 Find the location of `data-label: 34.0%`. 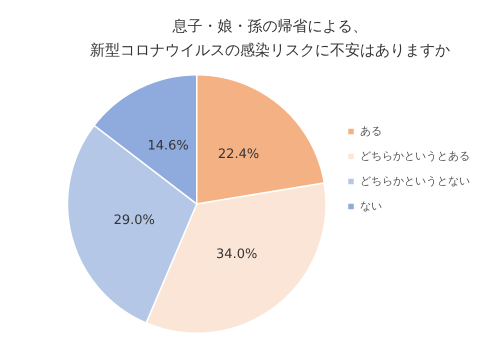

data-label: 34.0% is located at coordinates (237, 254).